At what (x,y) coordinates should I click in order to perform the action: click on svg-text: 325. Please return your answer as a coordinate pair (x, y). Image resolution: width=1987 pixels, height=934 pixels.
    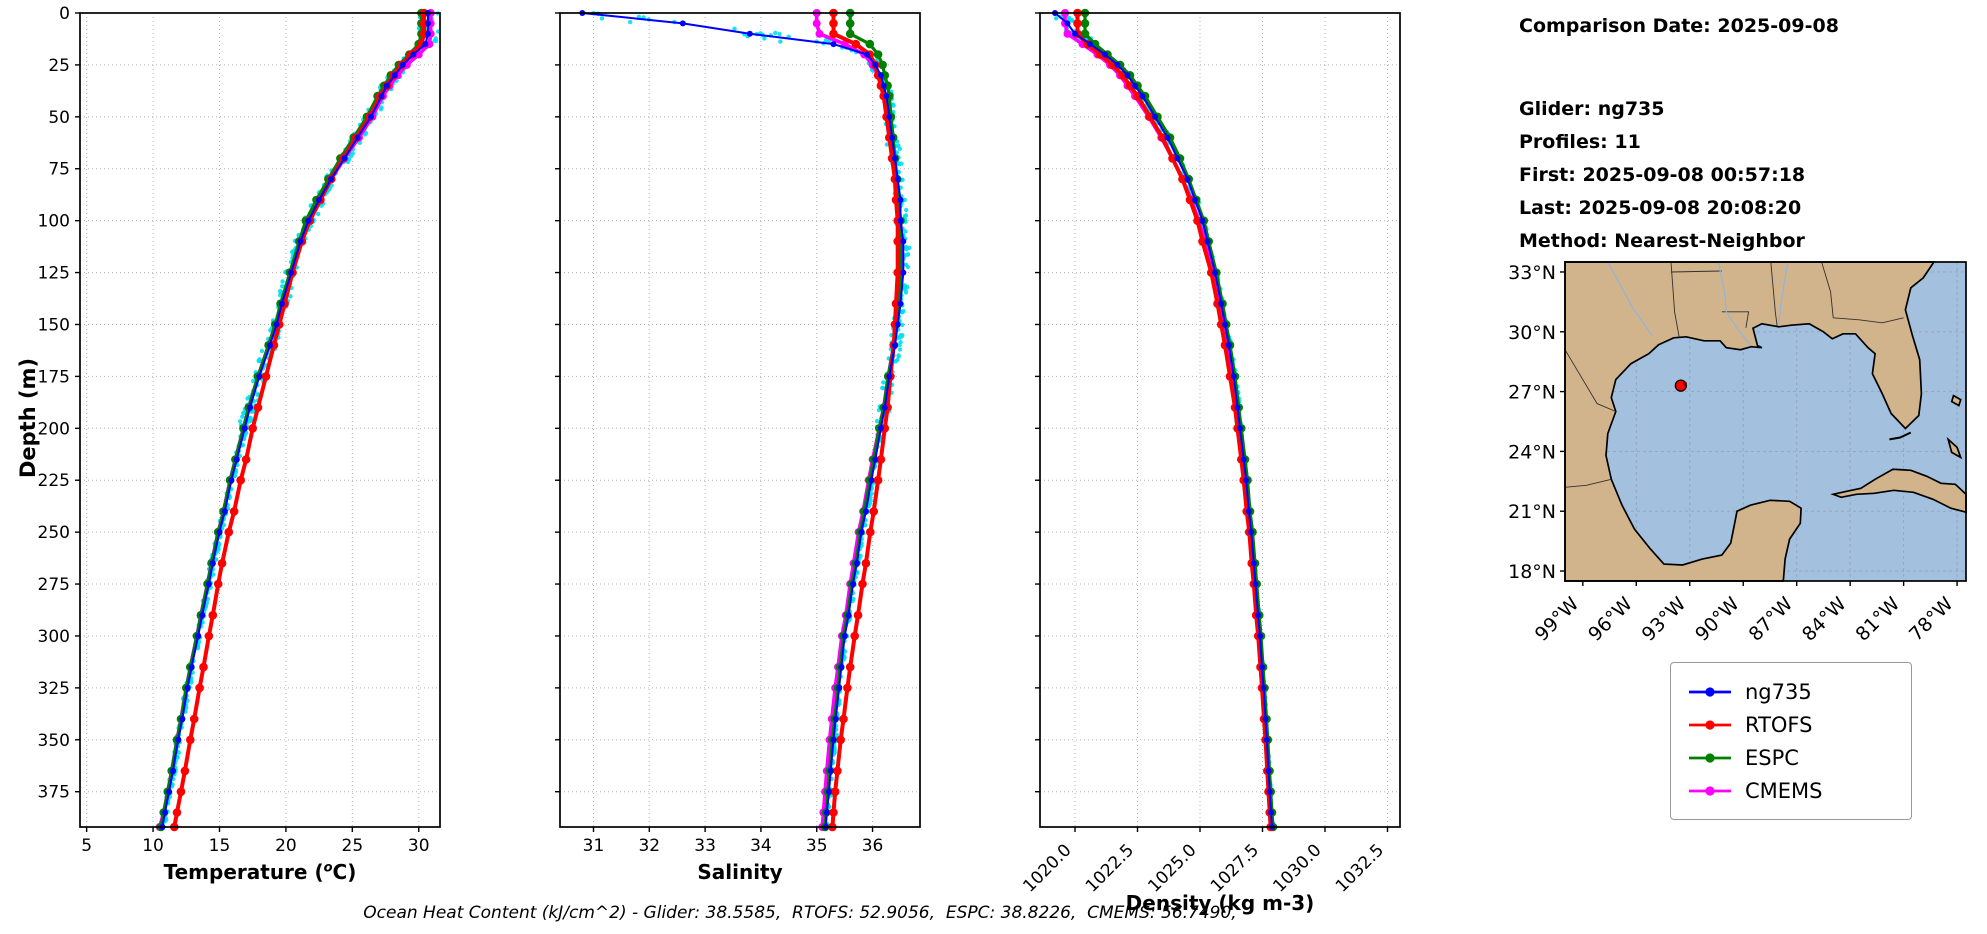
    Looking at the image, I should click on (54, 689).